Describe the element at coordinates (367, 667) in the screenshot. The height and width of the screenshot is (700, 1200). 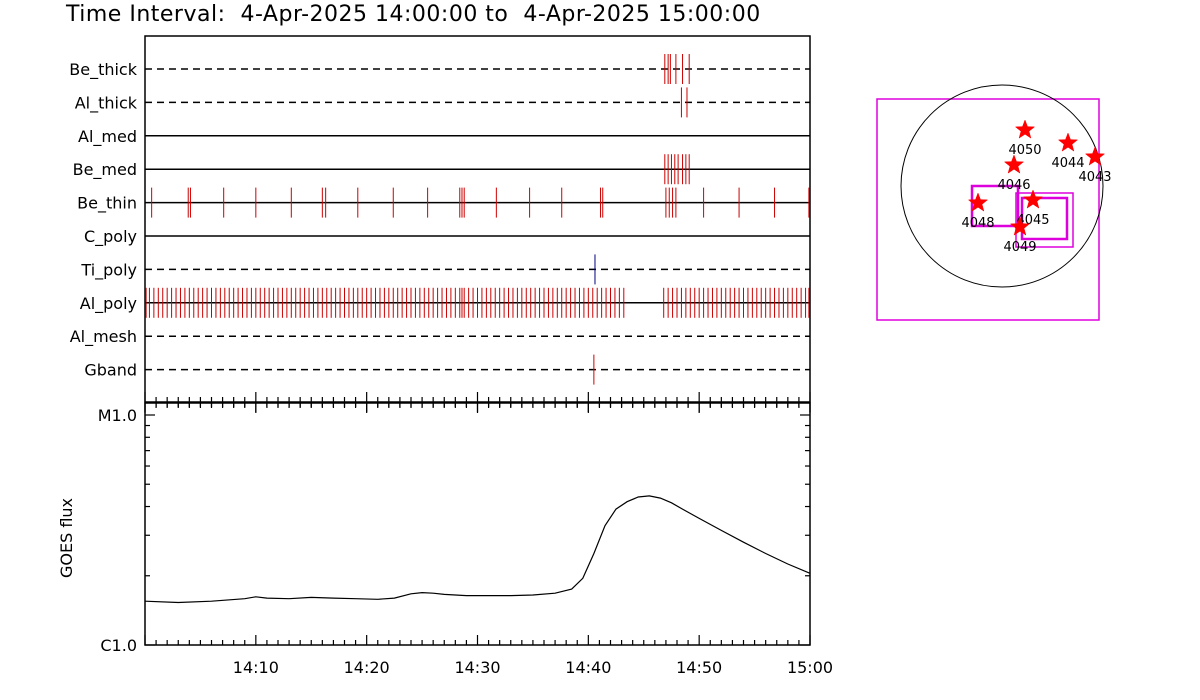
I see `x-tick-label-14:20: 14:20` at that location.